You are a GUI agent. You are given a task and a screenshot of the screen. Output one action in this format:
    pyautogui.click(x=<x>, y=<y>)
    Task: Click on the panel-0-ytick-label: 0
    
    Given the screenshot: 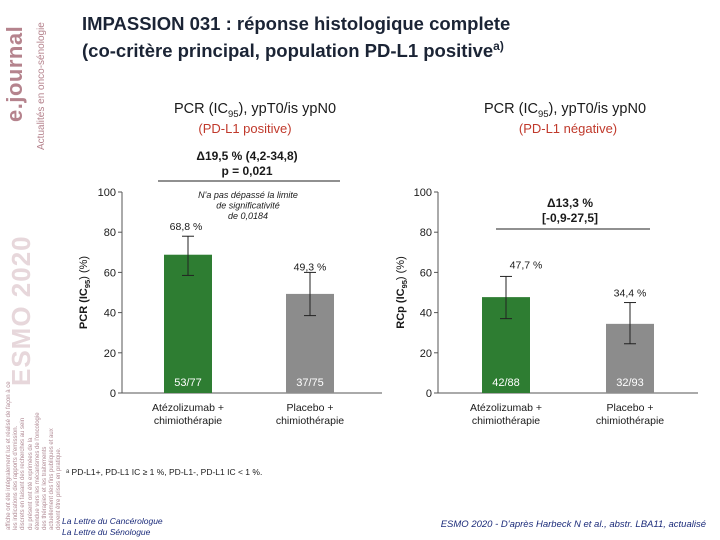 What is the action you would take?
    pyautogui.click(x=113, y=394)
    